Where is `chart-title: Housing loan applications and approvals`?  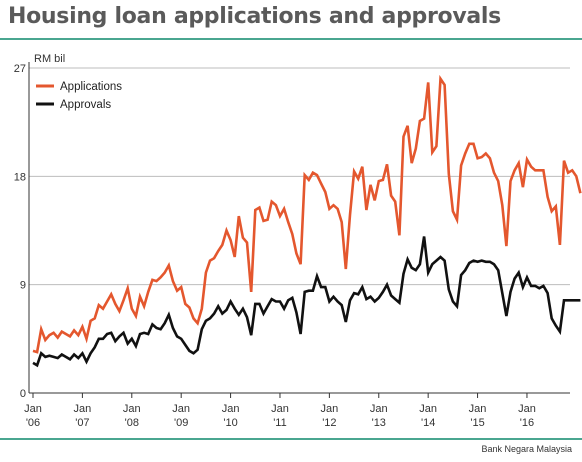 chart-title: Housing loan applications and approvals is located at coordinates (254, 16).